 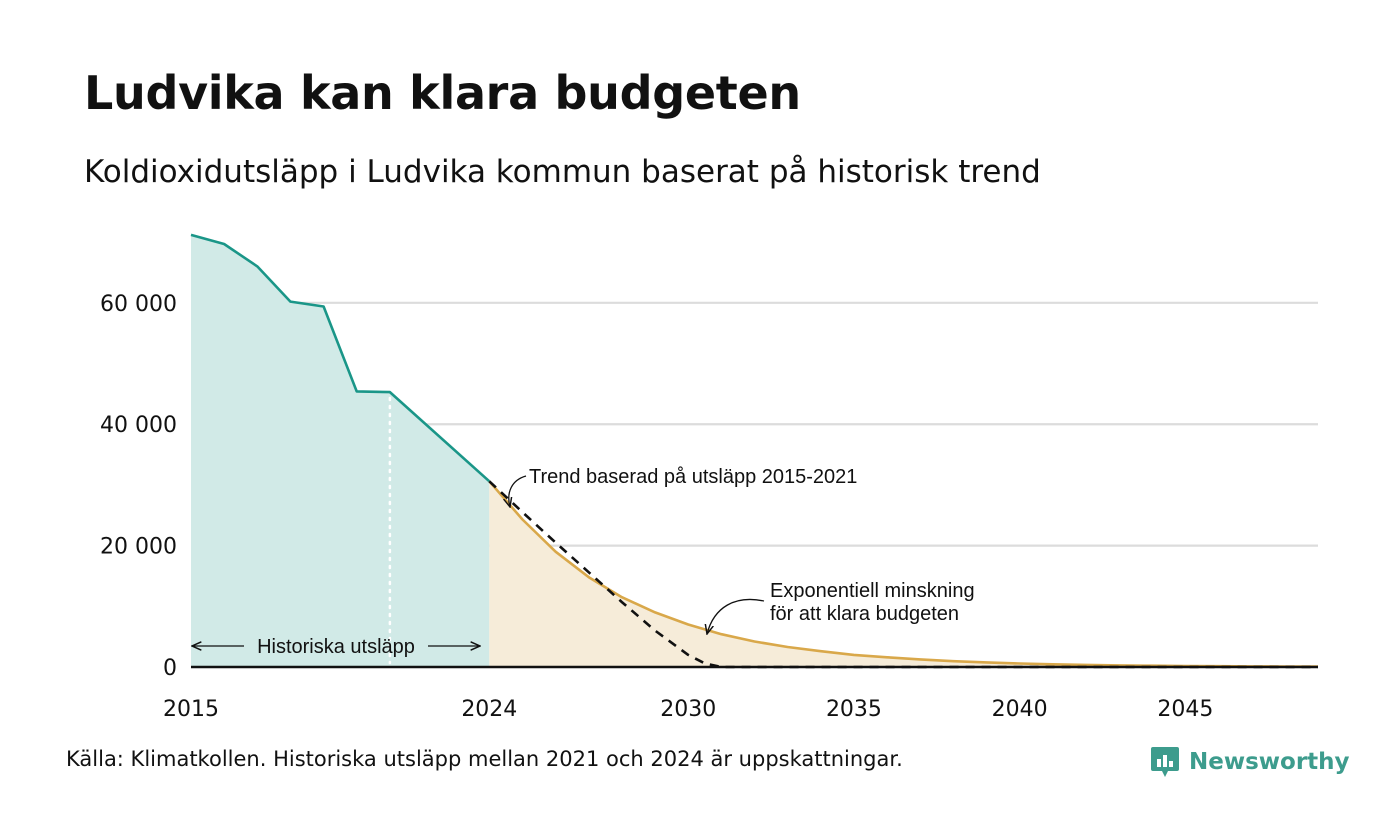 I want to click on y-tick-label: 20 000, so click(x=138, y=547).